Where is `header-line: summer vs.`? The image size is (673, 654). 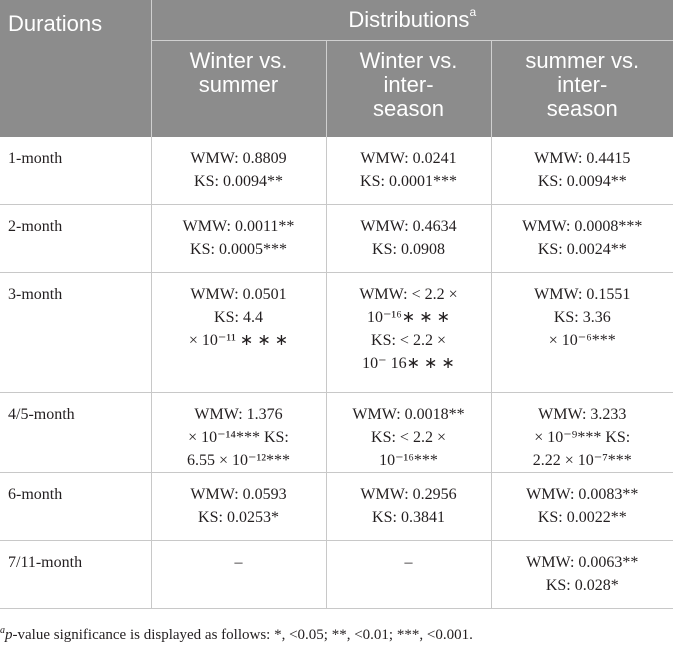 header-line: summer vs. is located at coordinates (582, 60).